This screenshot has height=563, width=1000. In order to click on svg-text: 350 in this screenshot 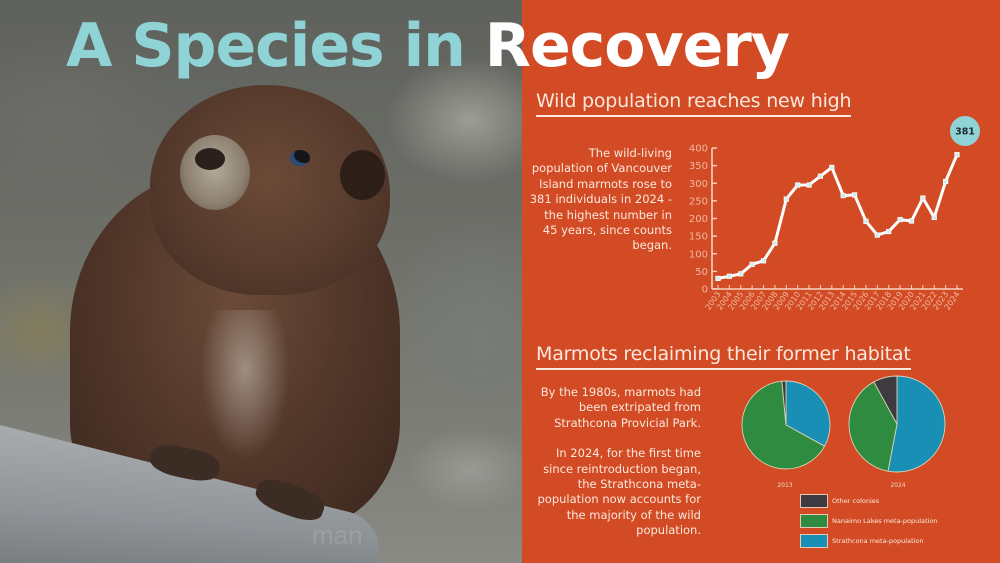, I will do `click(698, 166)`.